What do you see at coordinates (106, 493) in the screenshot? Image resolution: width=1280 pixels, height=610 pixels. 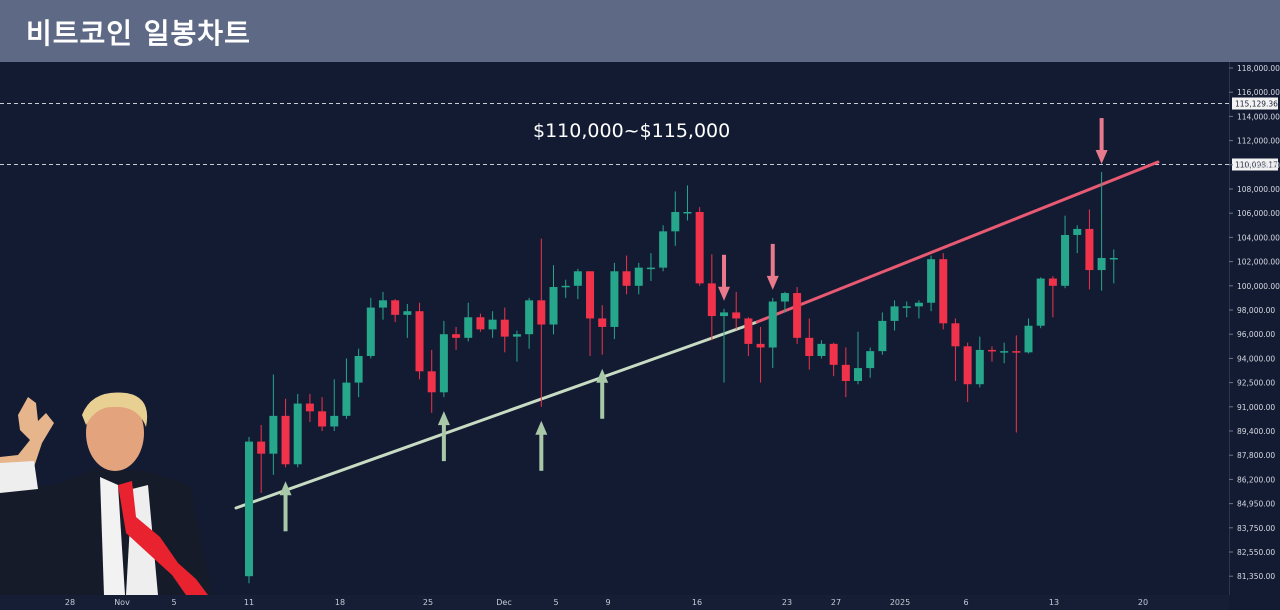 I see `trump-portrait-image` at bounding box center [106, 493].